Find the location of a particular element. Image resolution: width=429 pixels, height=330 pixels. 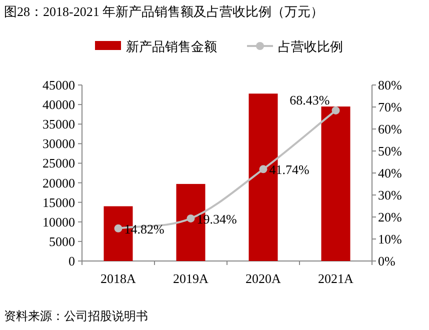

title: 图28：2018-2021 年新产品销售额及占营收比例（万元） is located at coordinates (164, 11).